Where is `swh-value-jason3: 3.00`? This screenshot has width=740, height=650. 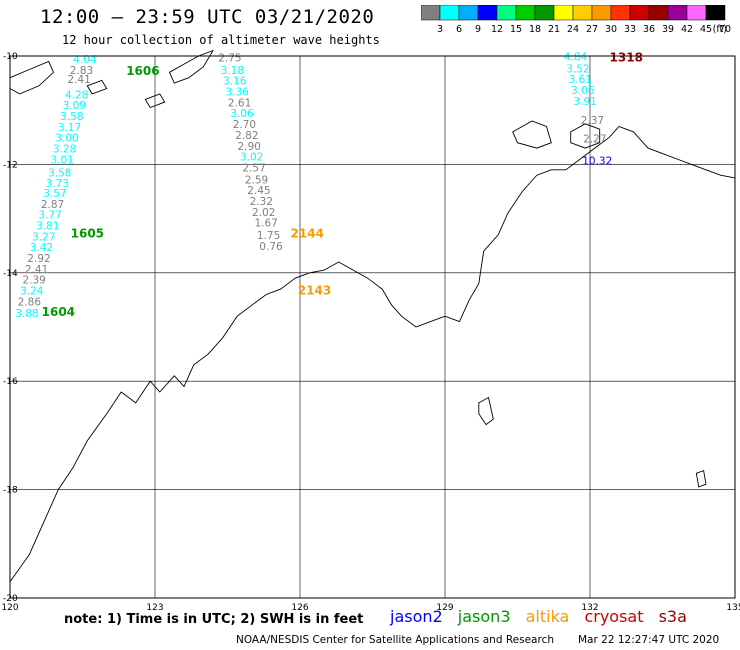 swh-value-jason3: 3.00 is located at coordinates (66, 139).